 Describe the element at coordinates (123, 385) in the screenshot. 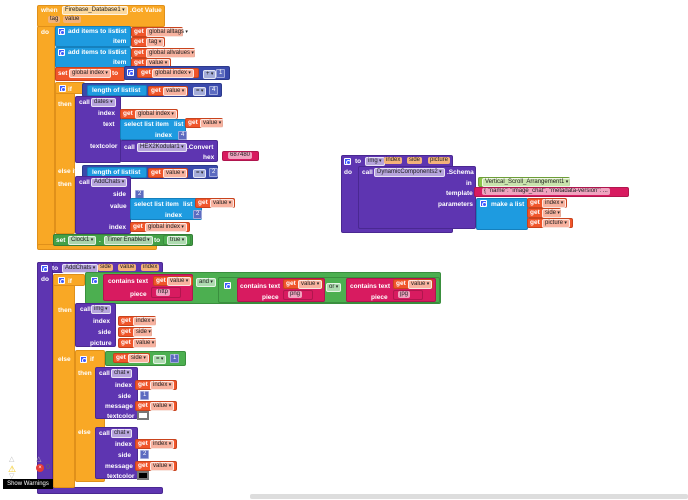

I see `block-label: index` at that location.